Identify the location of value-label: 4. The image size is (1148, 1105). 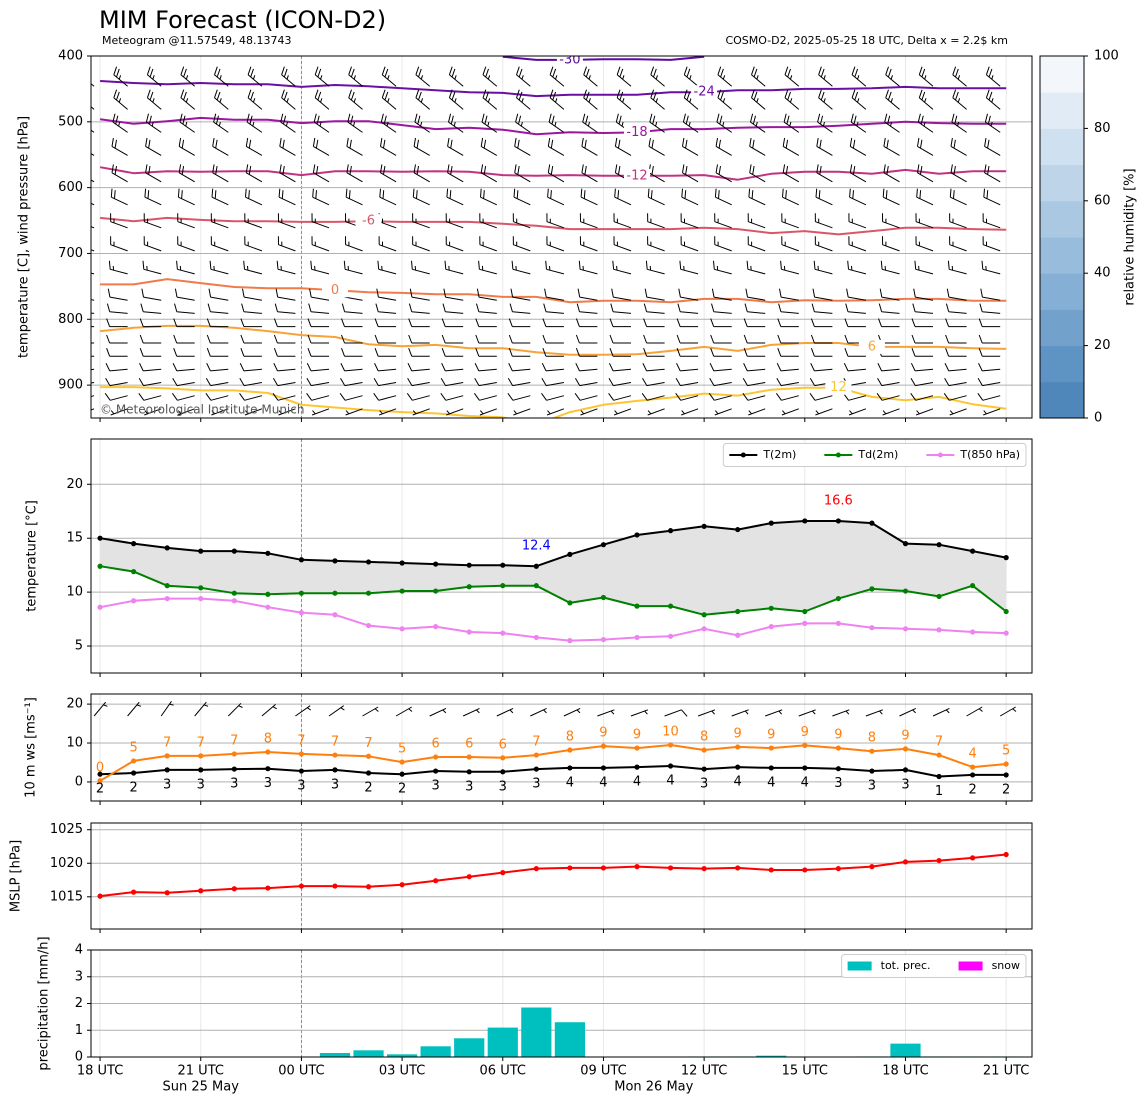
(603, 782).